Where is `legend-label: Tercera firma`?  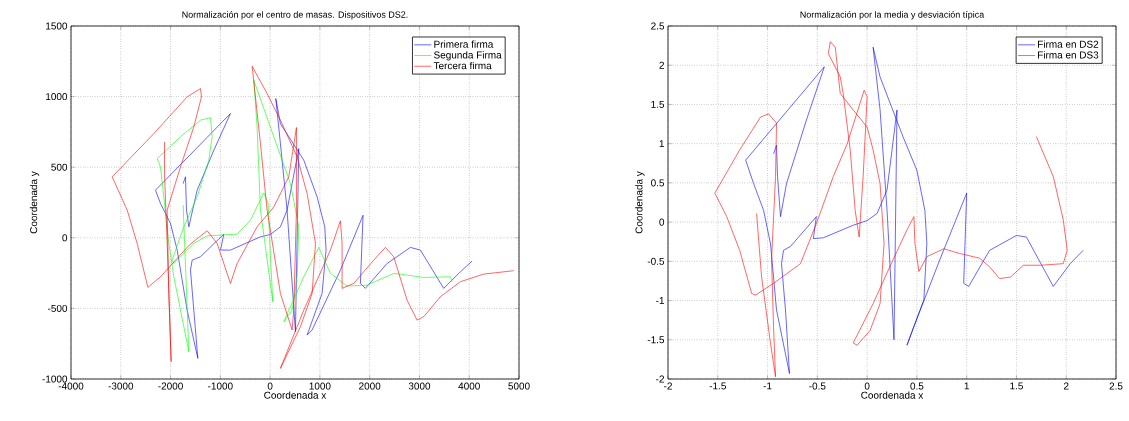 legend-label: Tercera firma is located at coordinates (462, 65).